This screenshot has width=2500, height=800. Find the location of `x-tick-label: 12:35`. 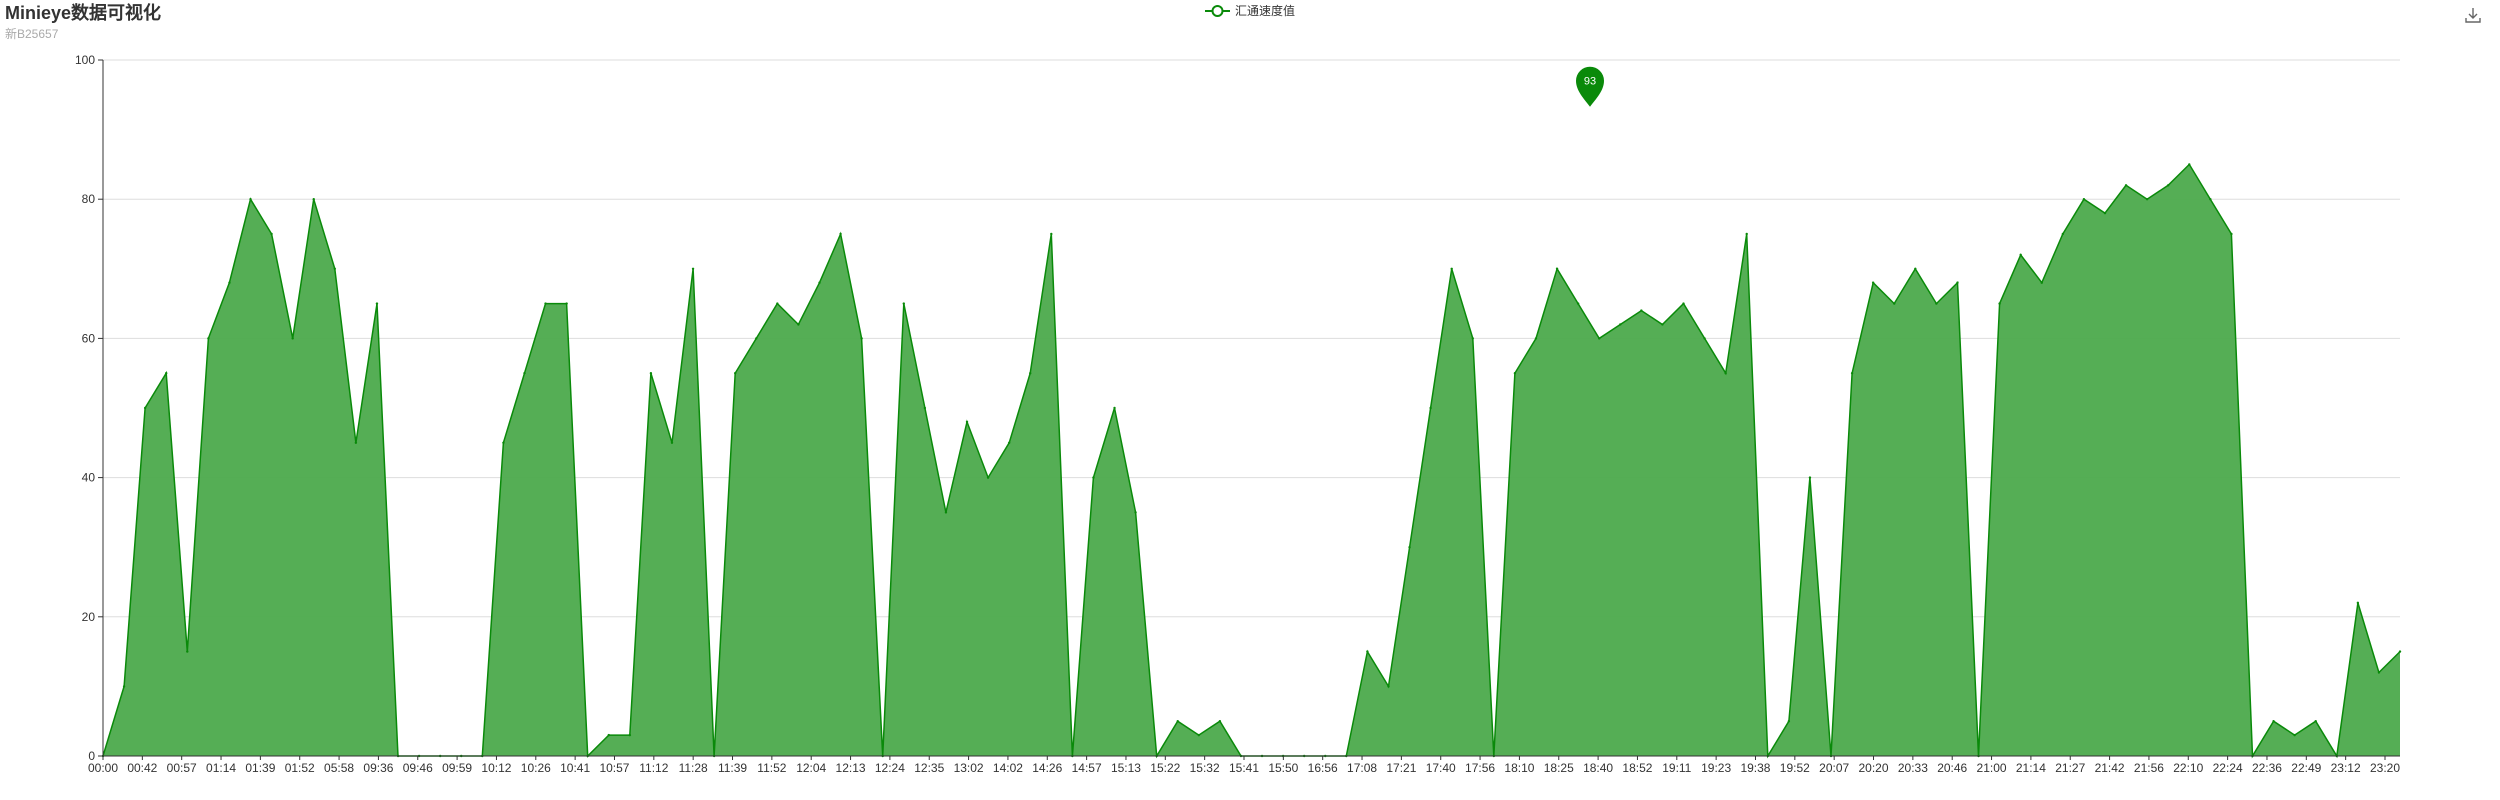

x-tick-label: 12:35 is located at coordinates (929, 768).